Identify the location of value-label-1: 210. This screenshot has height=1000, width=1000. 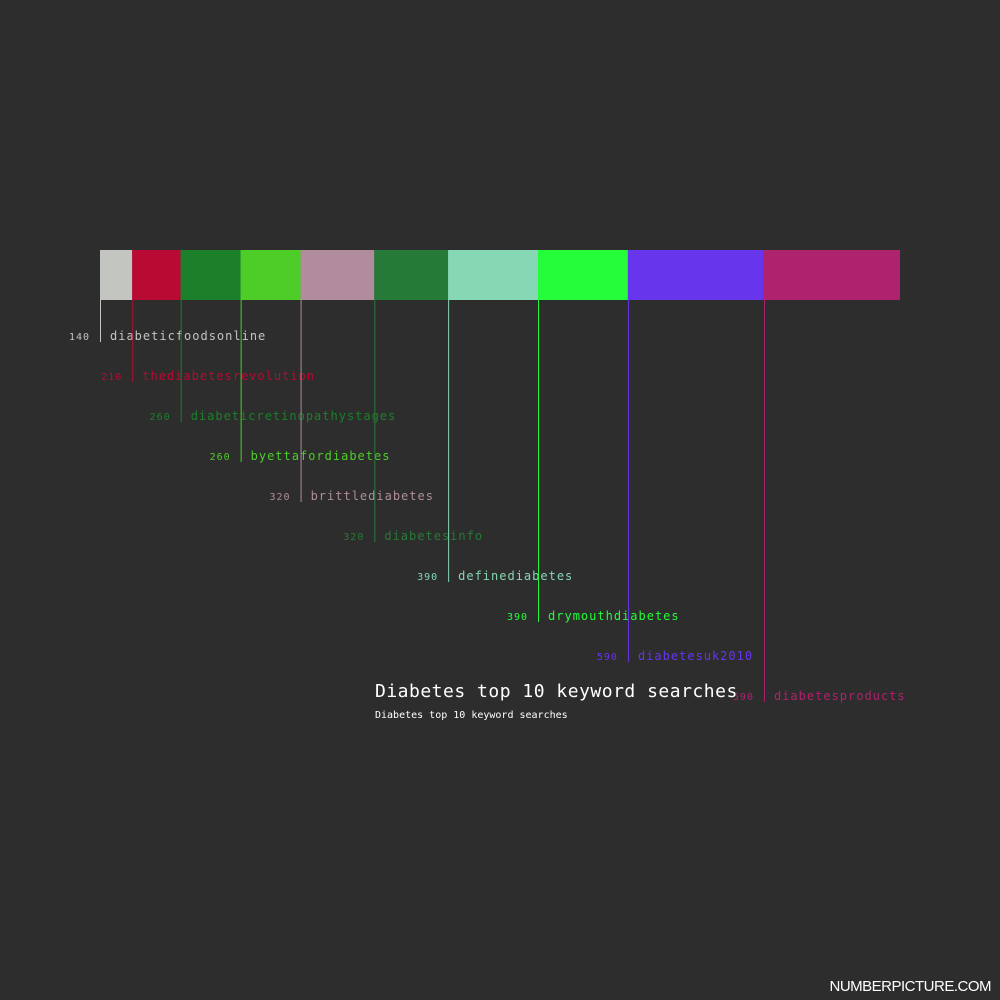
(111, 377).